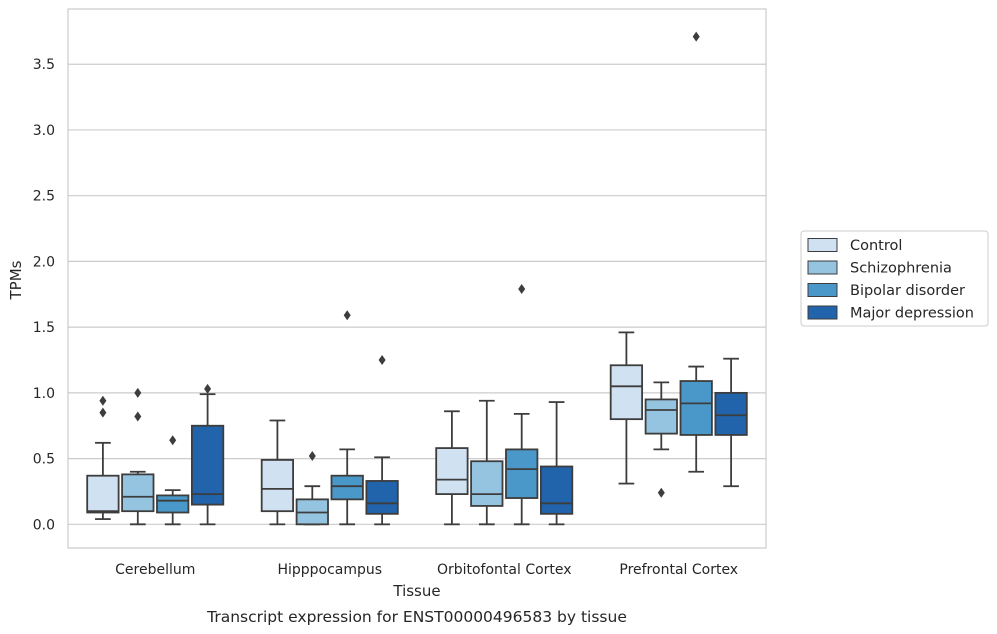 This screenshot has width=997, height=634. Describe the element at coordinates (44, 295) in the screenshot. I see `y-tick-labels: 0.0 0.5 1.0 1.5 2.0 2.5 3.0 3.5` at that location.